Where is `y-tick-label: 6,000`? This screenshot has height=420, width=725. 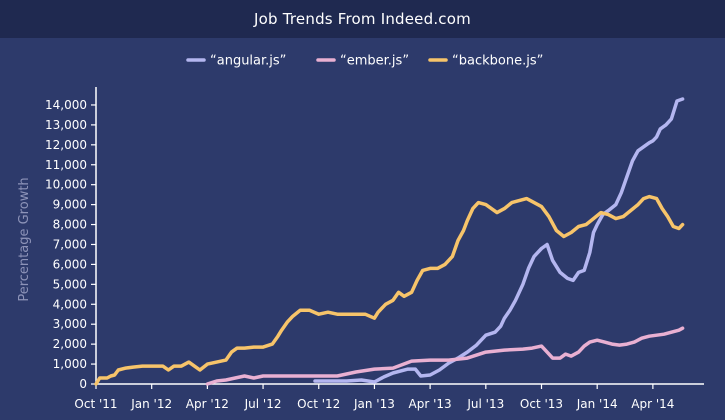 y-tick-label: 6,000 is located at coordinates (70, 264).